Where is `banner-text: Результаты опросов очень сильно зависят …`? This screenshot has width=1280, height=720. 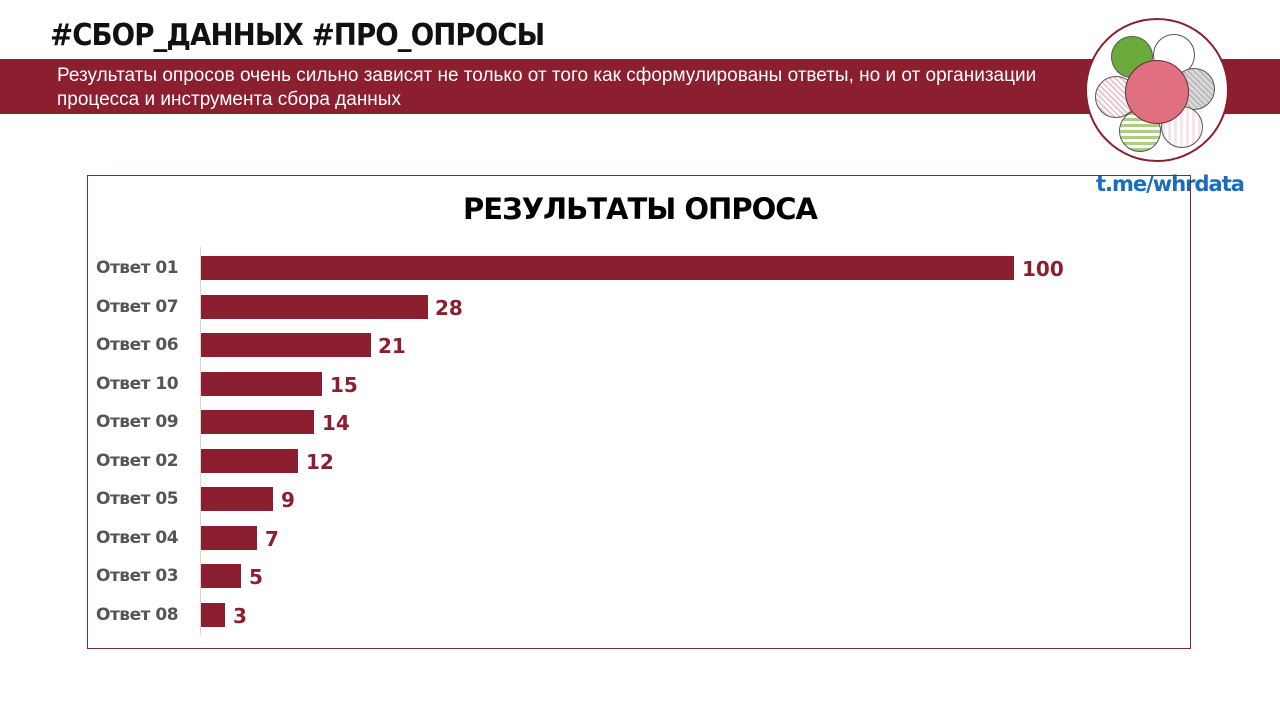 banner-text: Результаты опросов очень сильно зависят … is located at coordinates (547, 87).